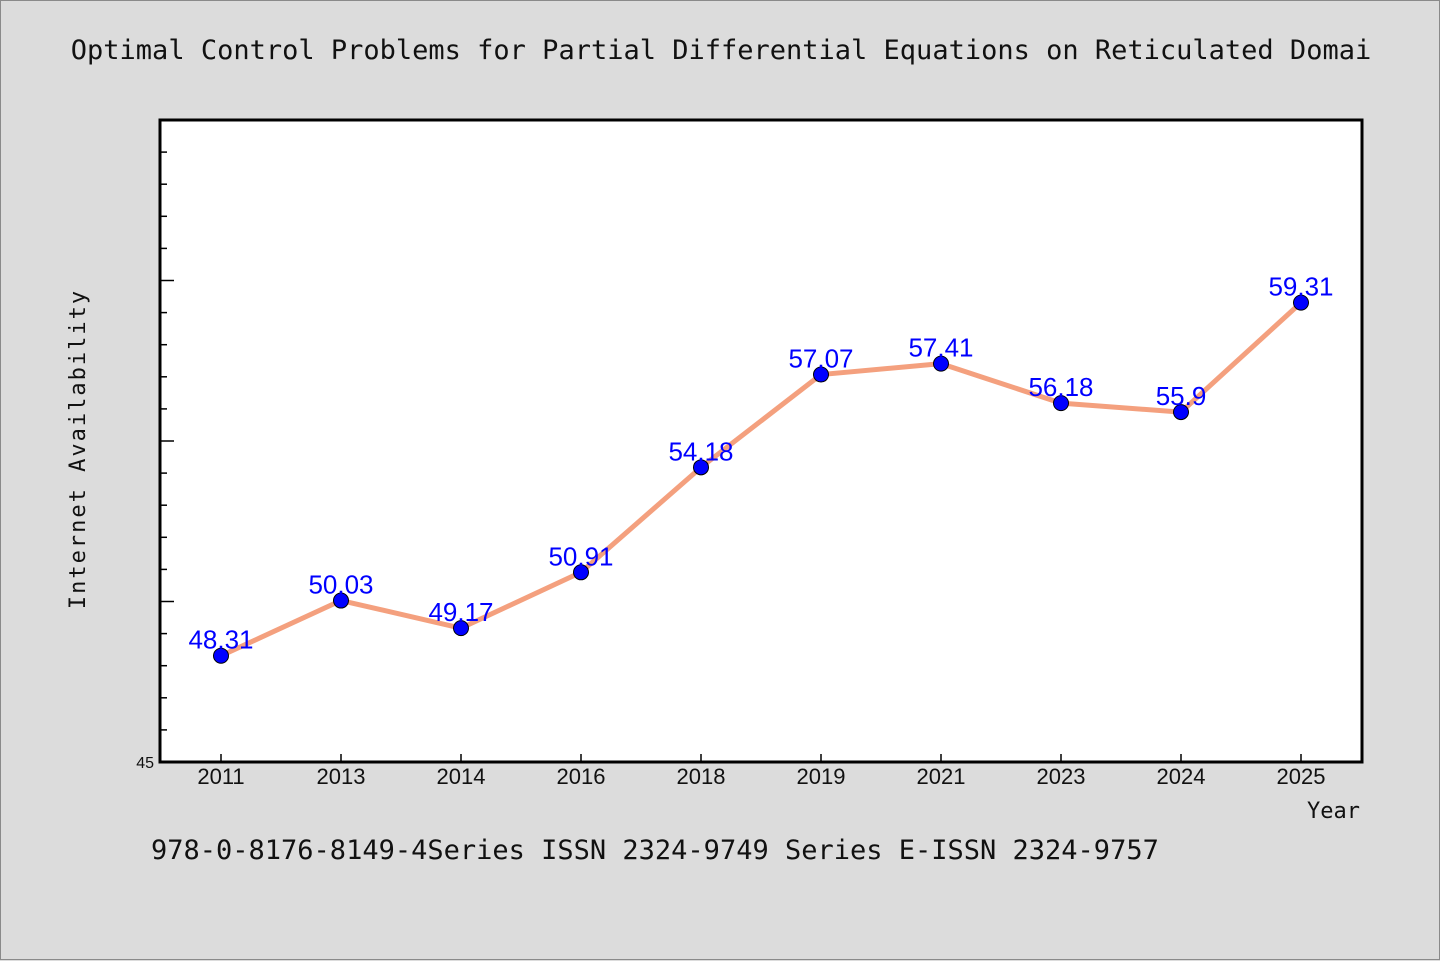 The width and height of the screenshot is (1440, 961). What do you see at coordinates (700, 451) in the screenshot?
I see `data-label-2018: 54.18` at bounding box center [700, 451].